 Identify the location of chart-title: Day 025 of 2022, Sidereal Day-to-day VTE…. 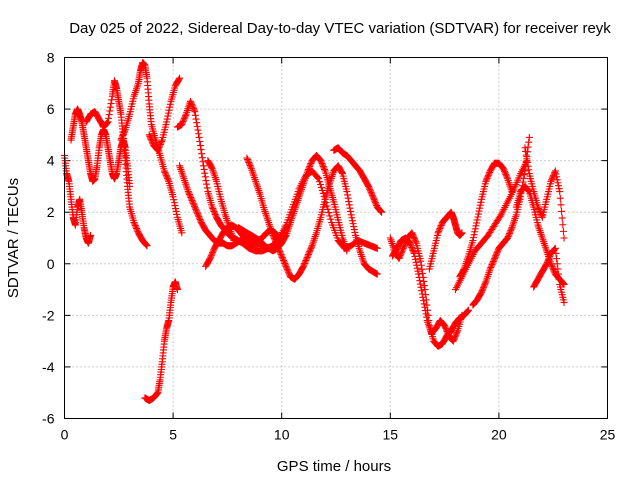
(340, 28).